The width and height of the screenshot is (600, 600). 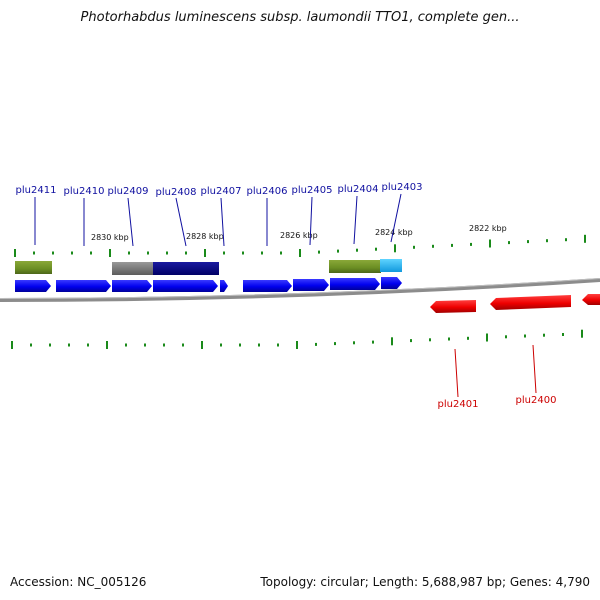 I want to click on gene-label-group: plu2407, so click(x=221, y=216).